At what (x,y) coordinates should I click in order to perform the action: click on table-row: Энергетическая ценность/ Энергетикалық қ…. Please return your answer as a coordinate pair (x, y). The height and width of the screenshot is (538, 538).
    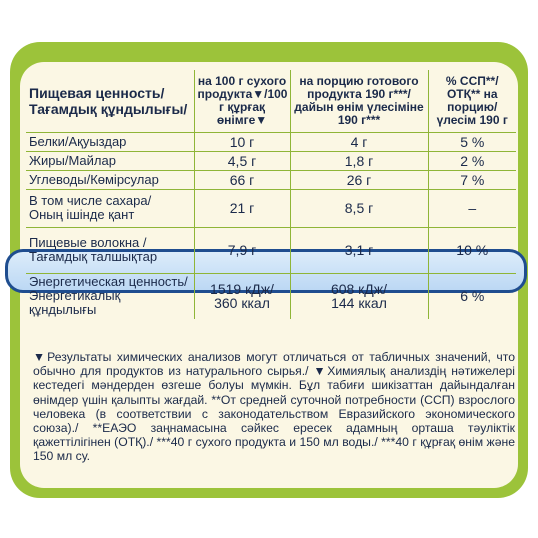
    Looking at the image, I should click on (271, 296).